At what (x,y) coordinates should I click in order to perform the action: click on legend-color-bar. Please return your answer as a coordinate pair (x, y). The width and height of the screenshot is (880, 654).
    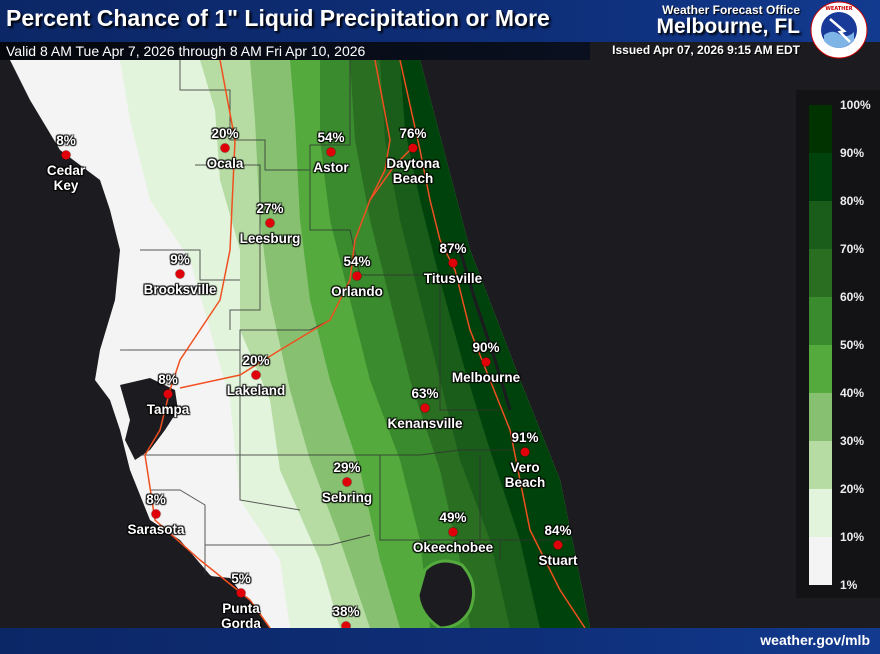
    Looking at the image, I should click on (820, 345).